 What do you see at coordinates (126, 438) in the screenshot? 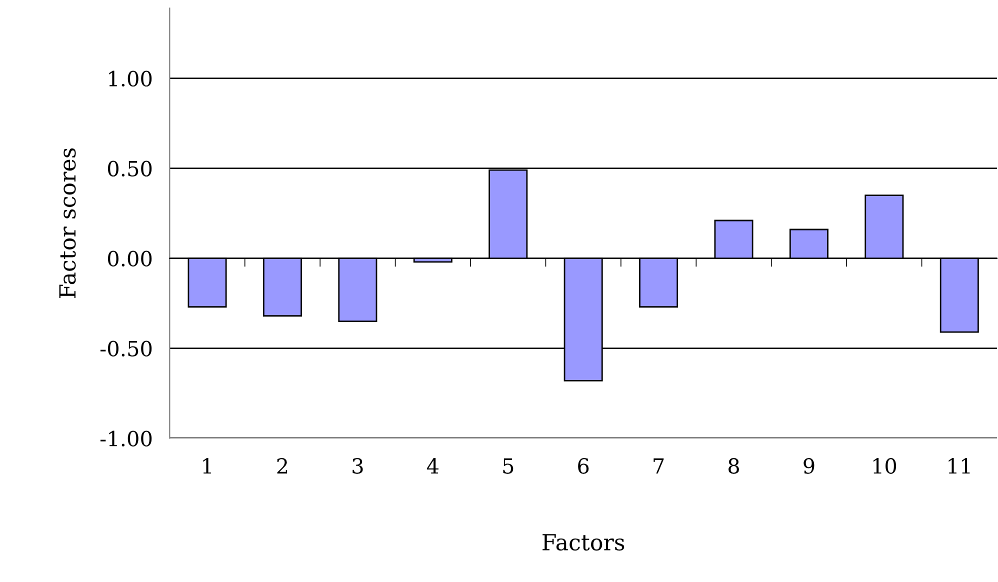
I see `y-tick-label: -1.00` at bounding box center [126, 438].